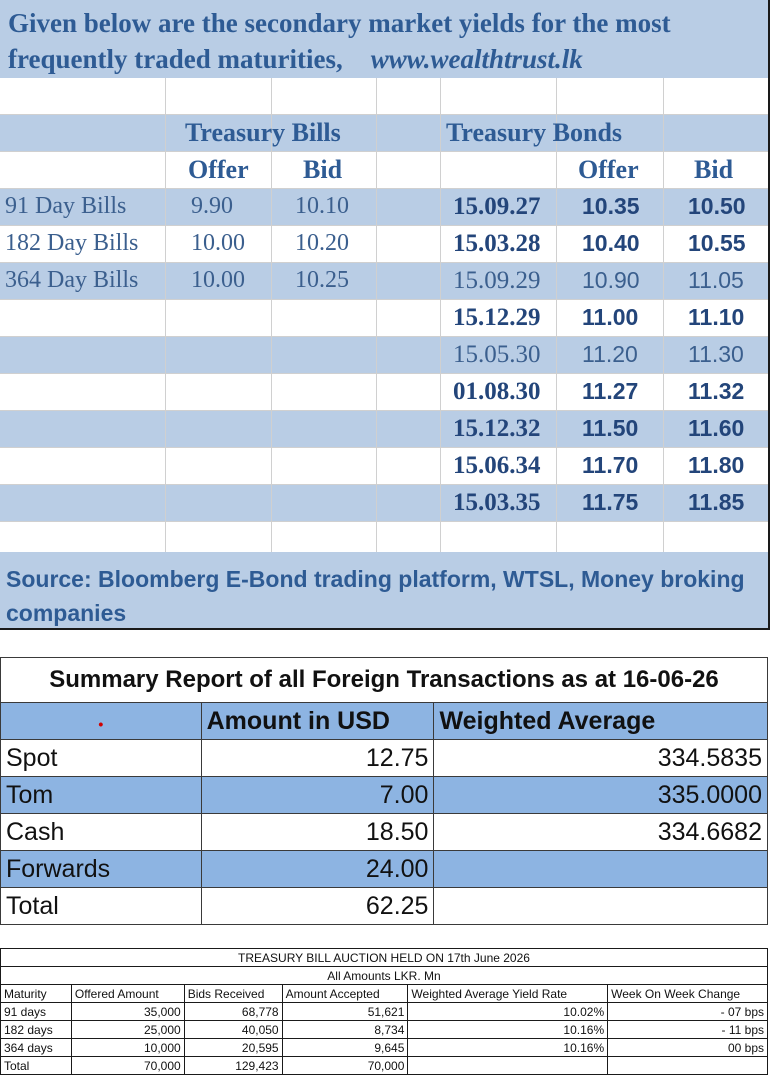  I want to click on fx-row-weighted-average: 334.5835, so click(600, 758).